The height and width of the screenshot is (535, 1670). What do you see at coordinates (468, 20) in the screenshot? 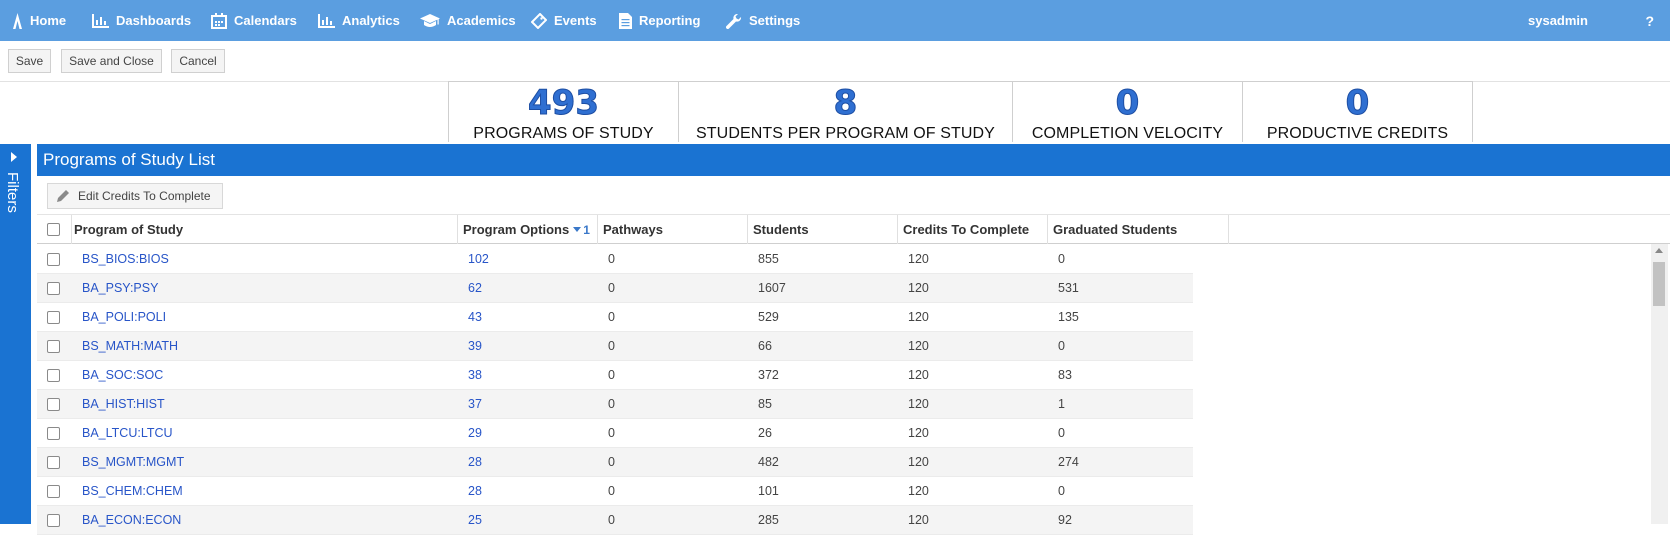
I see `nav-academics: Academics` at bounding box center [468, 20].